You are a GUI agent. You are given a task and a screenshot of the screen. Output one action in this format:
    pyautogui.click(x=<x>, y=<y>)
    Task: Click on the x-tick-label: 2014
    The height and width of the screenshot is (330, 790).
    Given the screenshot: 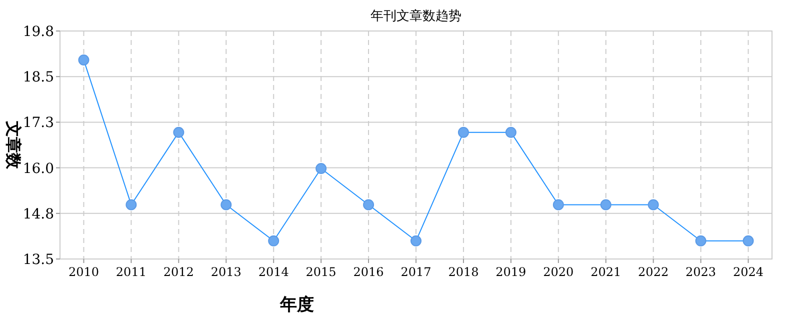 What is the action you would take?
    pyautogui.click(x=274, y=272)
    